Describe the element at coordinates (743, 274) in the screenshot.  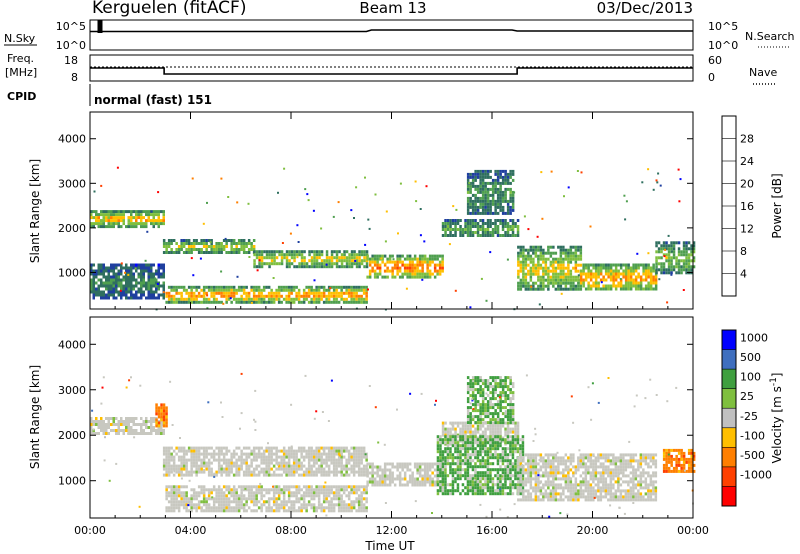
I see `power-colorbar-tick: 4` at that location.